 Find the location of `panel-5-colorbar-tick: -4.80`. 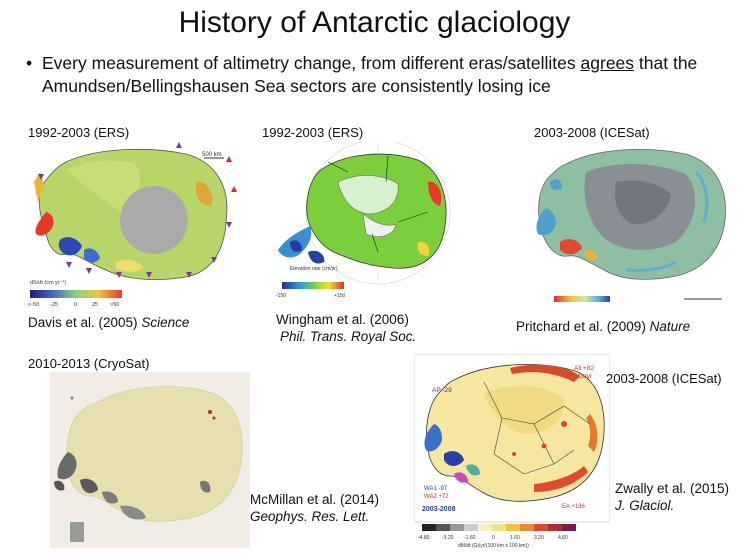

panel-5-colorbar-tick: -4.80 is located at coordinates (424, 538).